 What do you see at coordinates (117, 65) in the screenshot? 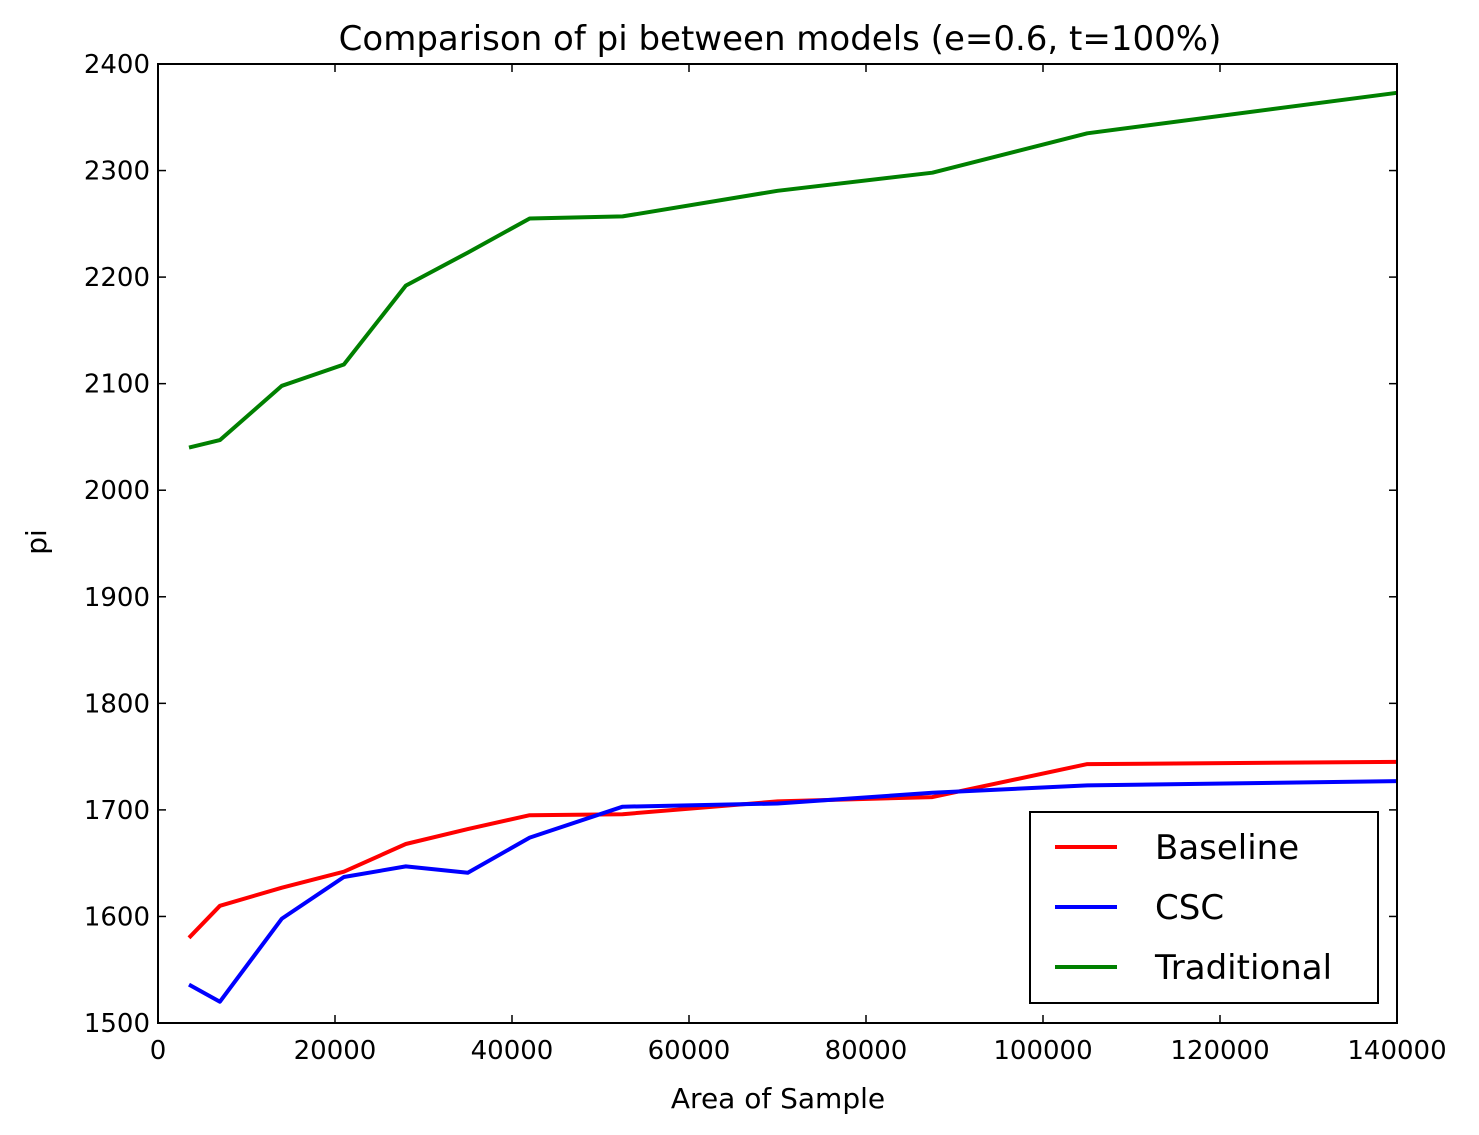
I see `y-tick-label: 2400` at bounding box center [117, 65].